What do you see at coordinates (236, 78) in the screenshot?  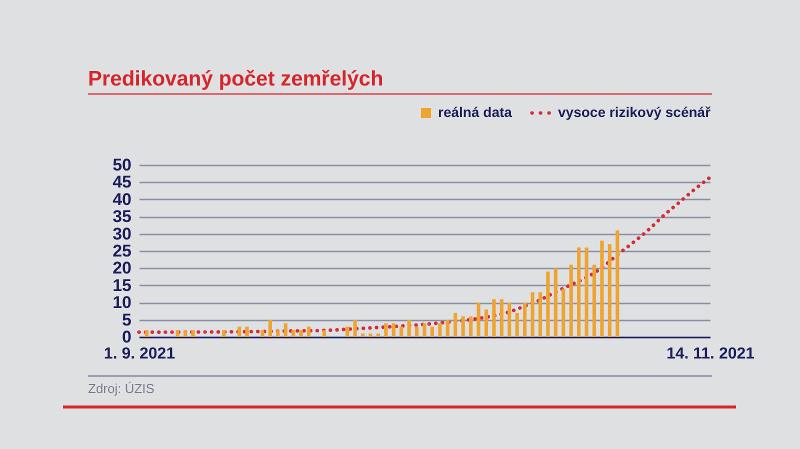 I see `chart-title: Predikovaný počet zemřelých` at bounding box center [236, 78].